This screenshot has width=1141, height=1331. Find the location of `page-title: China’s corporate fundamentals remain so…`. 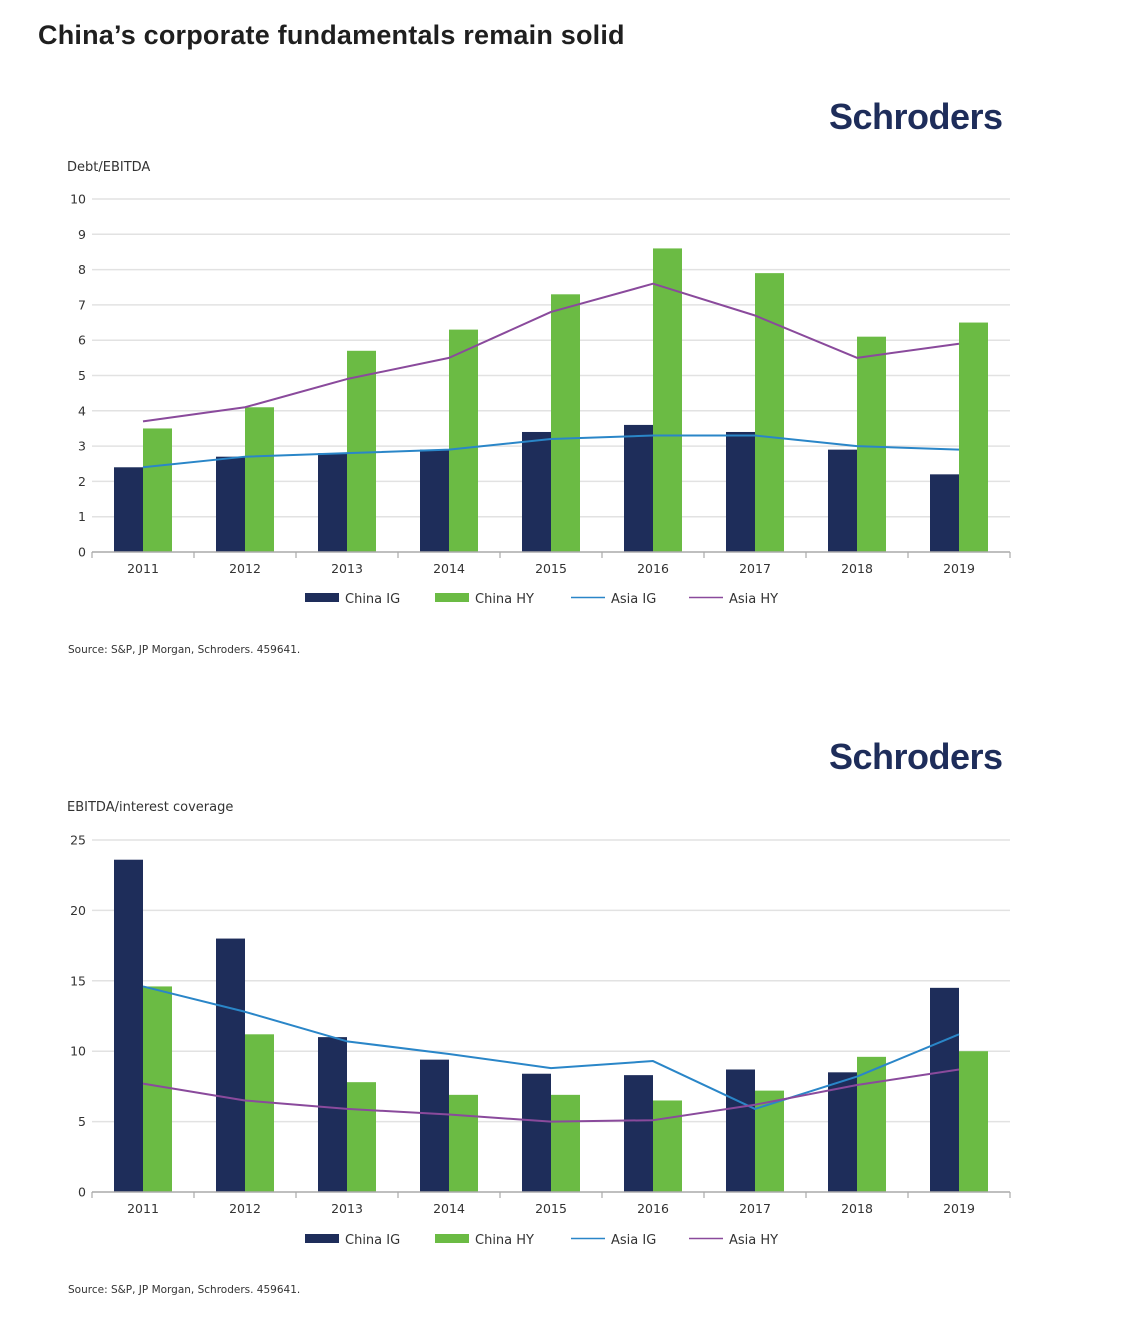

page-title: China’s corporate fundamentals remain so… is located at coordinates (331, 35).